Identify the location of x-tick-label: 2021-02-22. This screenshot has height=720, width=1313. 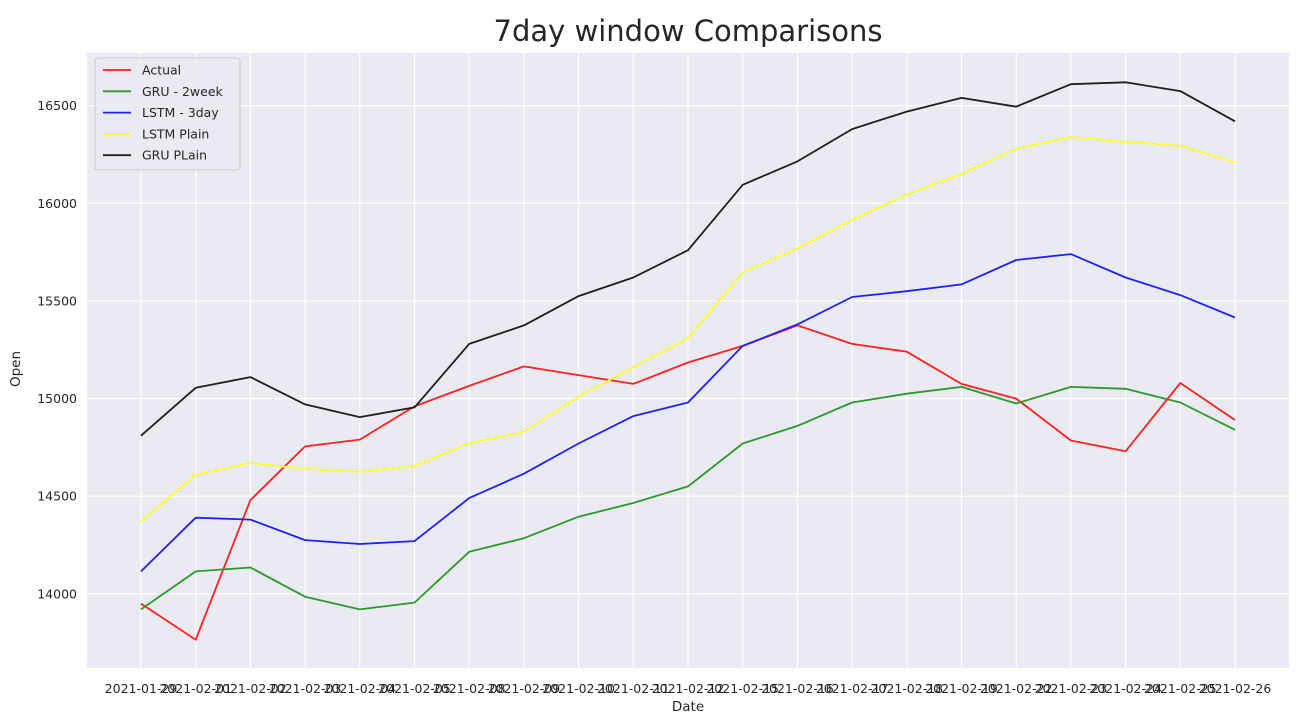
(1016, 688).